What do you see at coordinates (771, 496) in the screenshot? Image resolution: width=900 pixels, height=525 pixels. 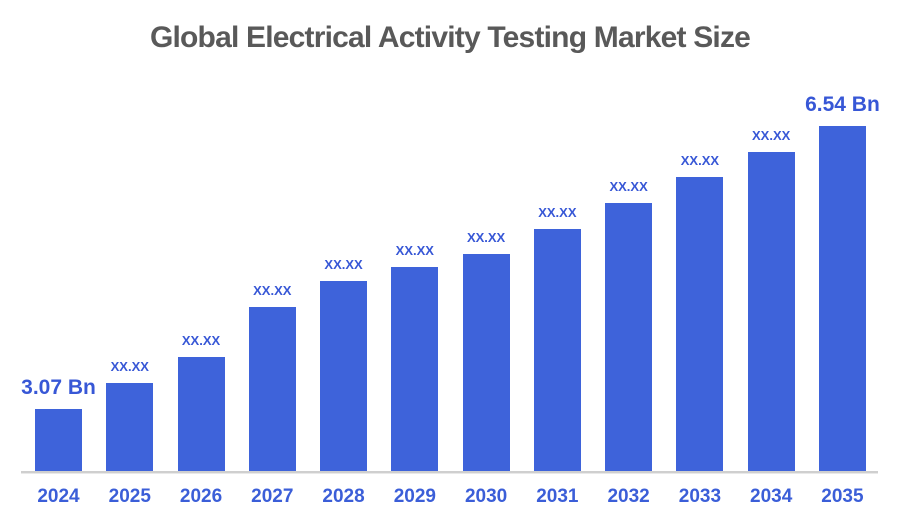 I see `x-axis-label-2034: 2034` at bounding box center [771, 496].